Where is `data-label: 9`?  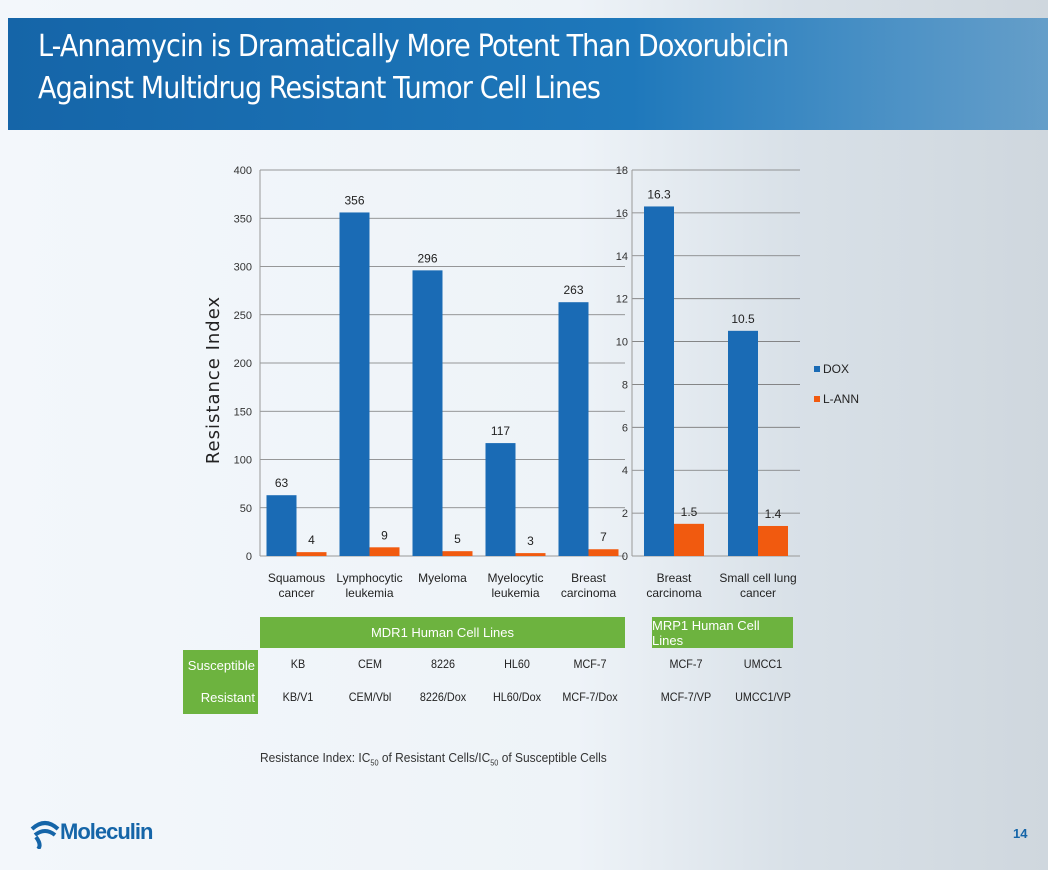
data-label: 9 is located at coordinates (384, 535).